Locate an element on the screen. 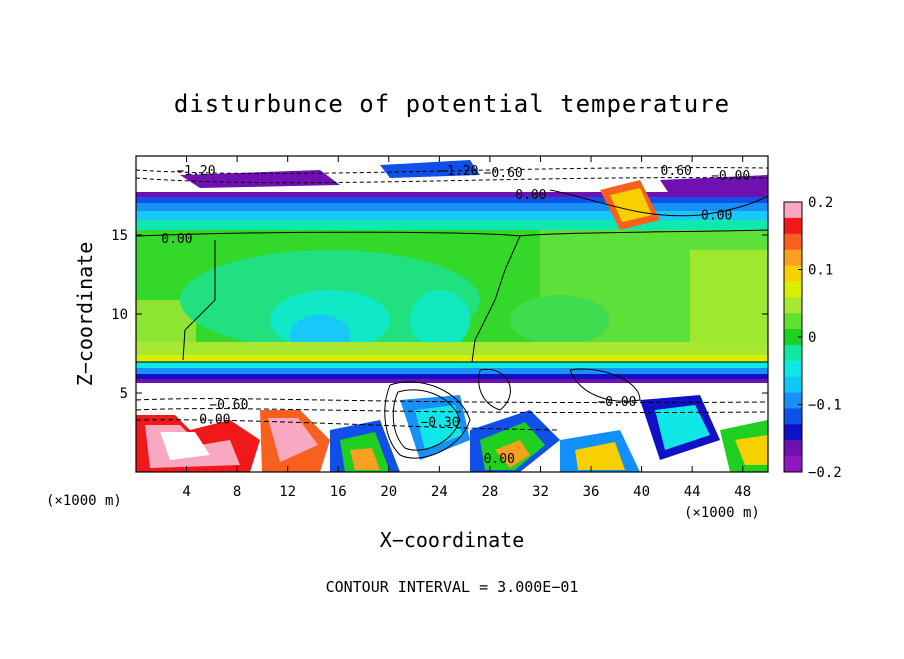 The height and width of the screenshot is (659, 904). x-tick-label: 16 is located at coordinates (338, 492).